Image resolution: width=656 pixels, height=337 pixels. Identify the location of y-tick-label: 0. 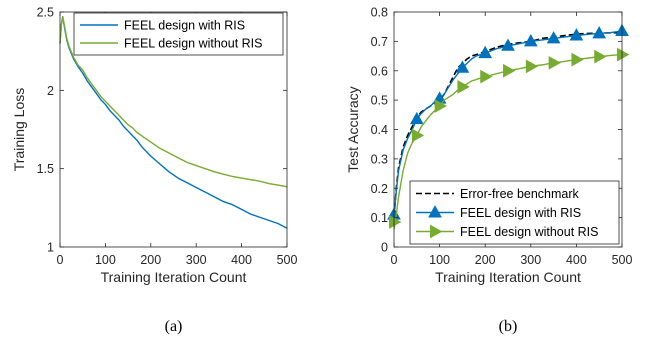
(384, 248).